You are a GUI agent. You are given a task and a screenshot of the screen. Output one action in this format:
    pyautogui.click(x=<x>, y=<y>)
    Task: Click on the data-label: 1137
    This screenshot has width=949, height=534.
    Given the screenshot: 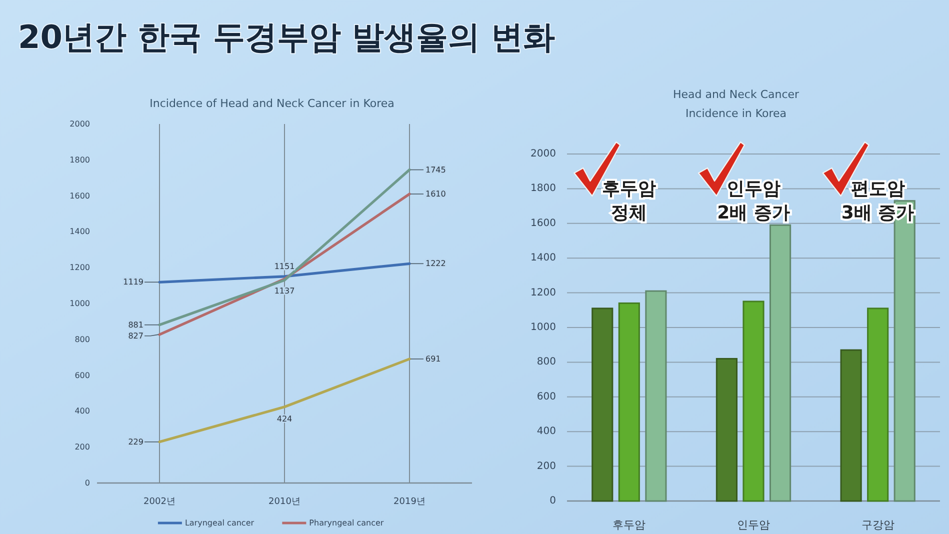 What is the action you would take?
    pyautogui.click(x=284, y=291)
    